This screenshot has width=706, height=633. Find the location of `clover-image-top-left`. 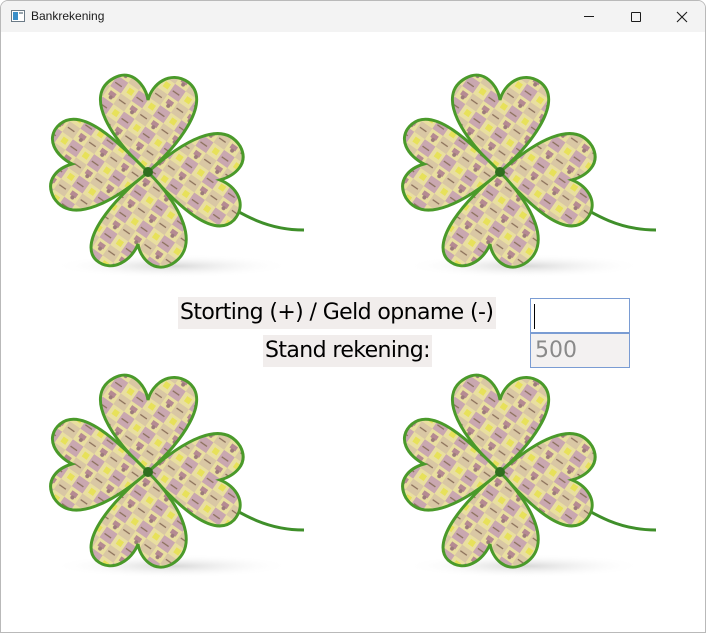

clover-image-top-left is located at coordinates (176, 176).